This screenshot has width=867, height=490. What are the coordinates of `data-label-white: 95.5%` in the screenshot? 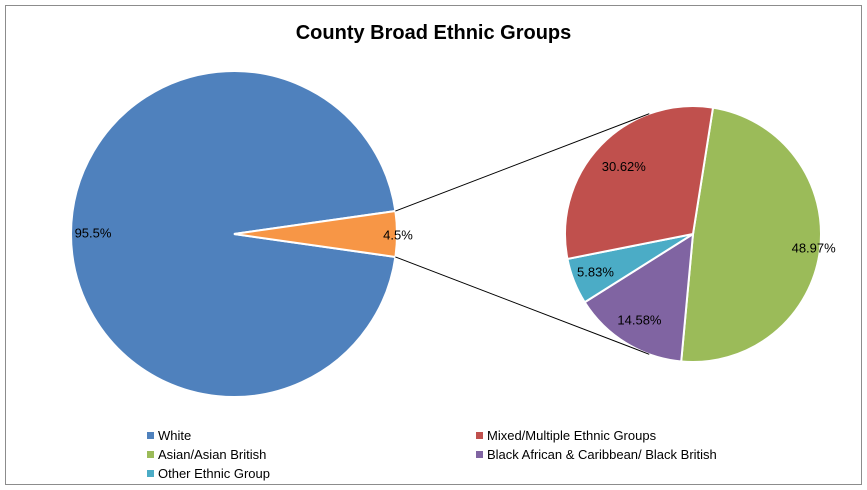 It's located at (93, 232).